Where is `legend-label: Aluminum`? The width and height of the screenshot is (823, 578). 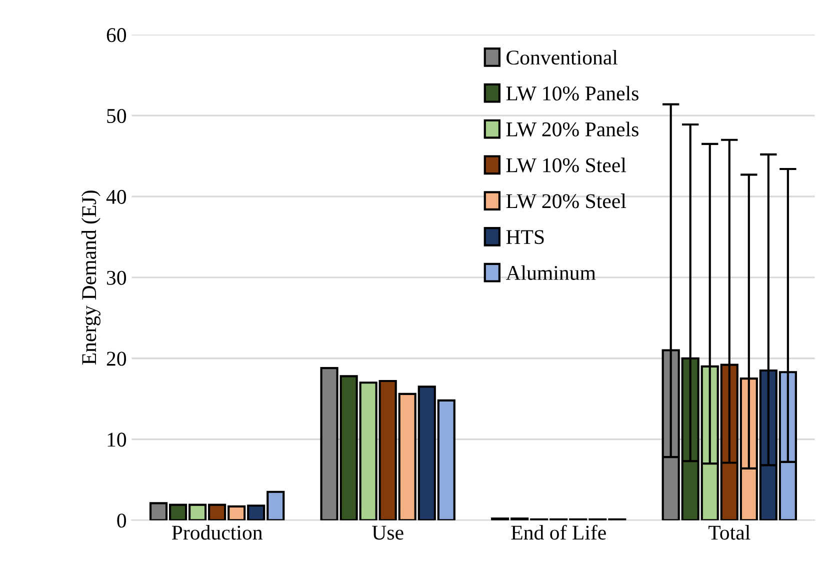 legend-label: Aluminum is located at coordinates (551, 272).